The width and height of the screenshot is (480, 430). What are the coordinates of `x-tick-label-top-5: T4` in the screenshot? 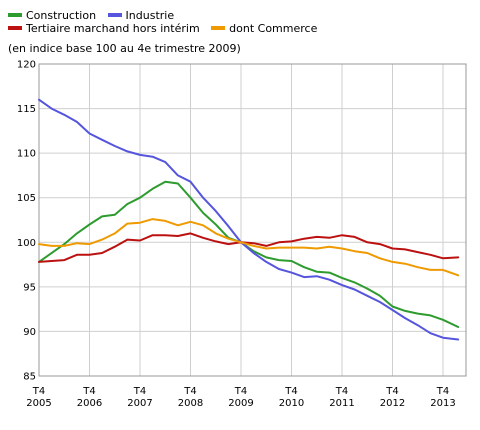 It's located at (290, 391).